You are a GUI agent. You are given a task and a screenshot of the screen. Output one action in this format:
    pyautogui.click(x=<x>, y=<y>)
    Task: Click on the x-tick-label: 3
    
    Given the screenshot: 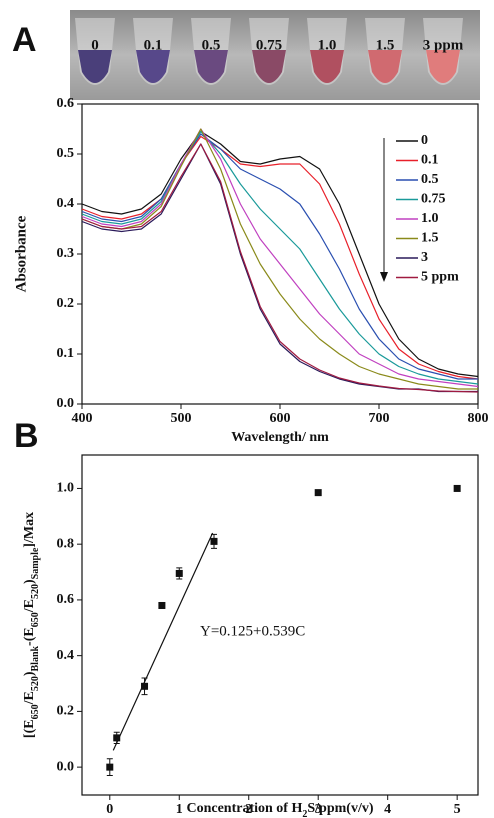 What is the action you would take?
    pyautogui.click(x=318, y=809)
    